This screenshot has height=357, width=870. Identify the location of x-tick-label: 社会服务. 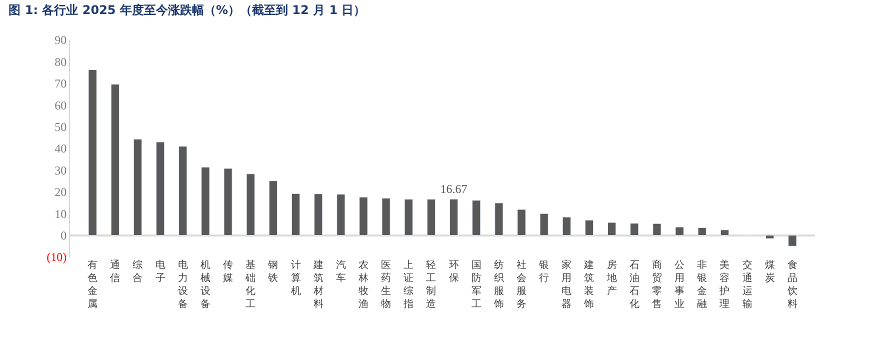
(521, 284).